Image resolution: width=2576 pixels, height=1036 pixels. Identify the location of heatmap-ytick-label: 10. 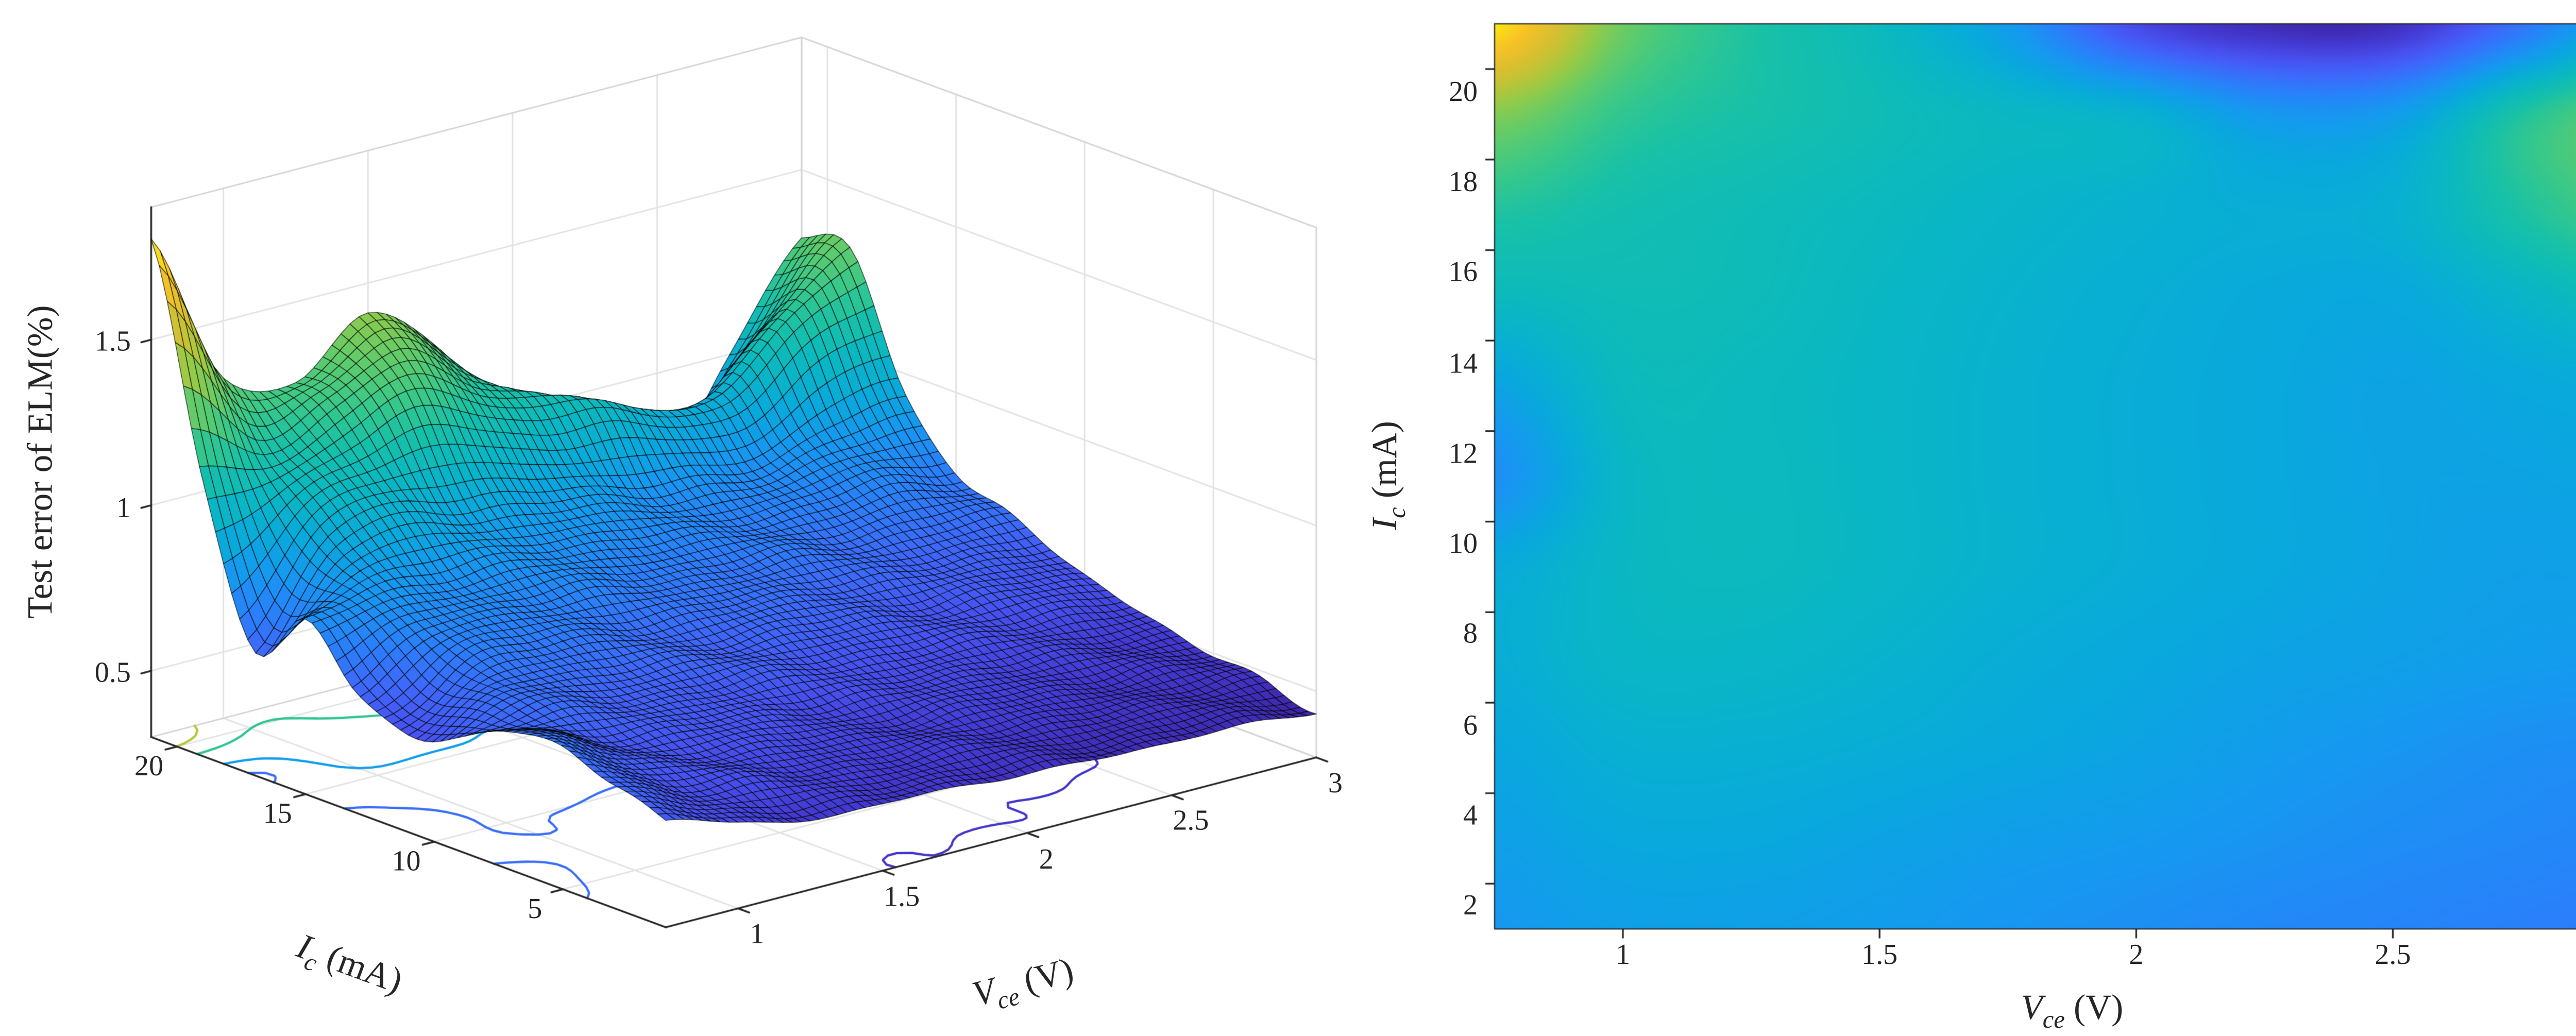
(1463, 544).